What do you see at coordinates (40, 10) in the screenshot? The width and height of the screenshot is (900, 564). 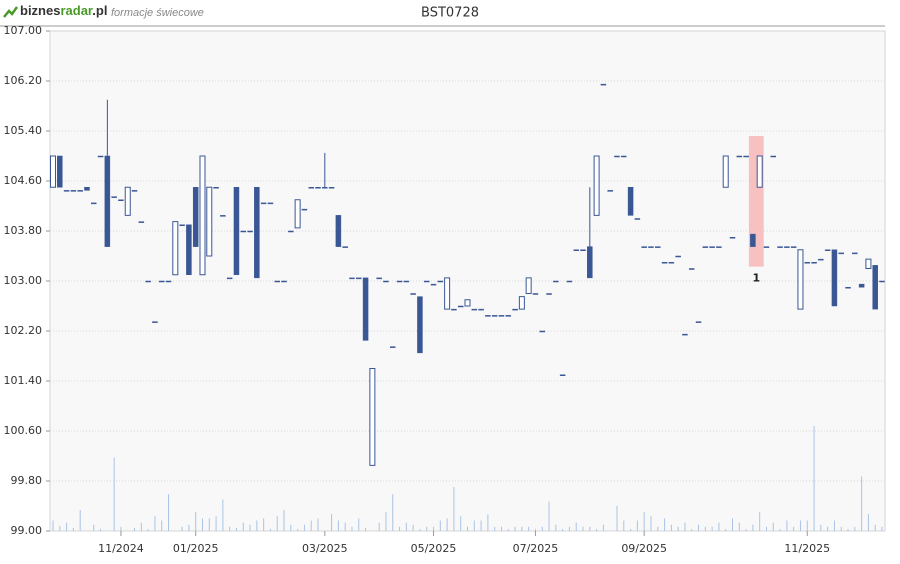 I see `logo-a: biznes` at bounding box center [40, 10].